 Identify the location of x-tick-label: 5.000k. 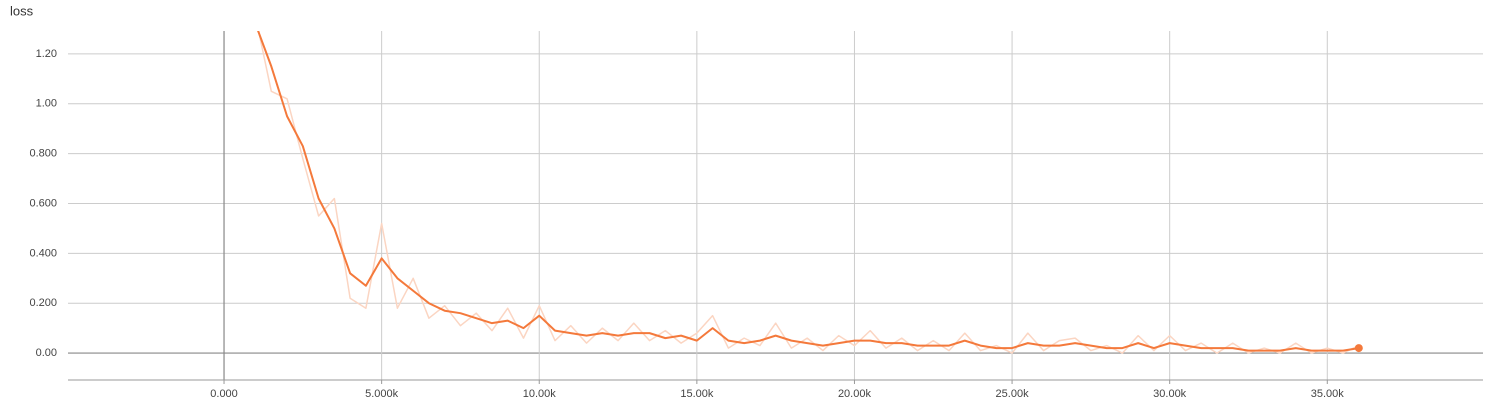
(382, 394).